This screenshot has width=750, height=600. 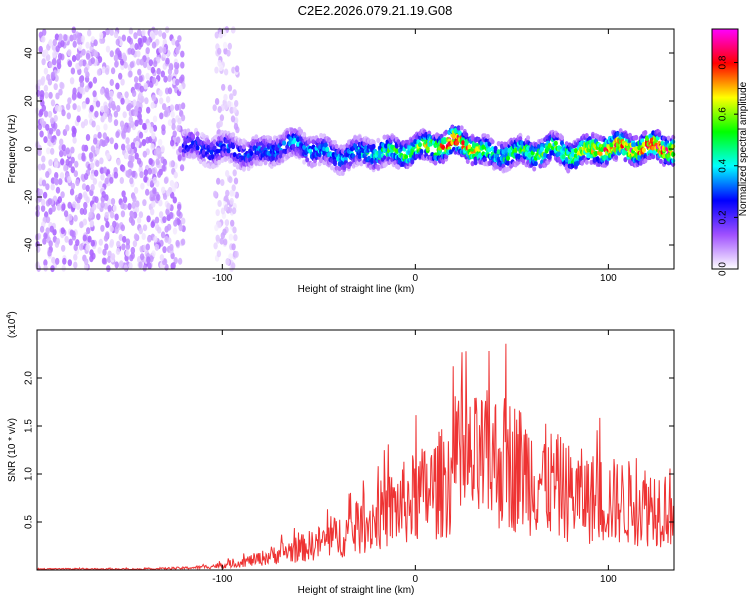 I want to click on colorbar-frame, so click(x=725, y=149).